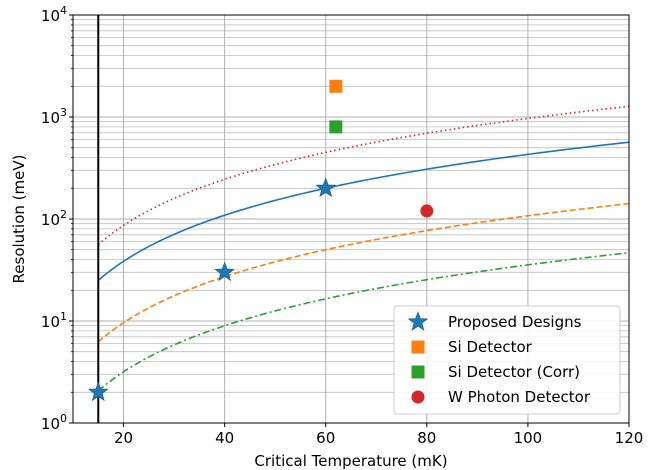 The image size is (648, 470). Describe the element at coordinates (629, 438) in the screenshot. I see `x-tick-label: 120` at that location.